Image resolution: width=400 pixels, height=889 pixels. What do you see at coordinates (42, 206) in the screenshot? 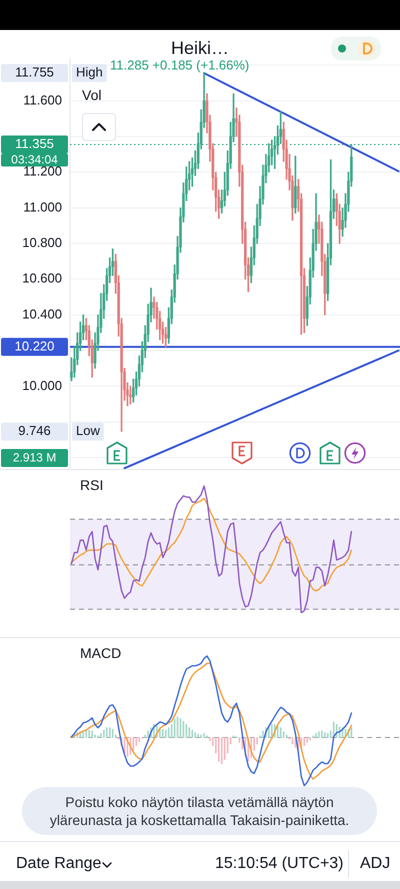
I see `y-tick-label: 11.000` at bounding box center [42, 206].